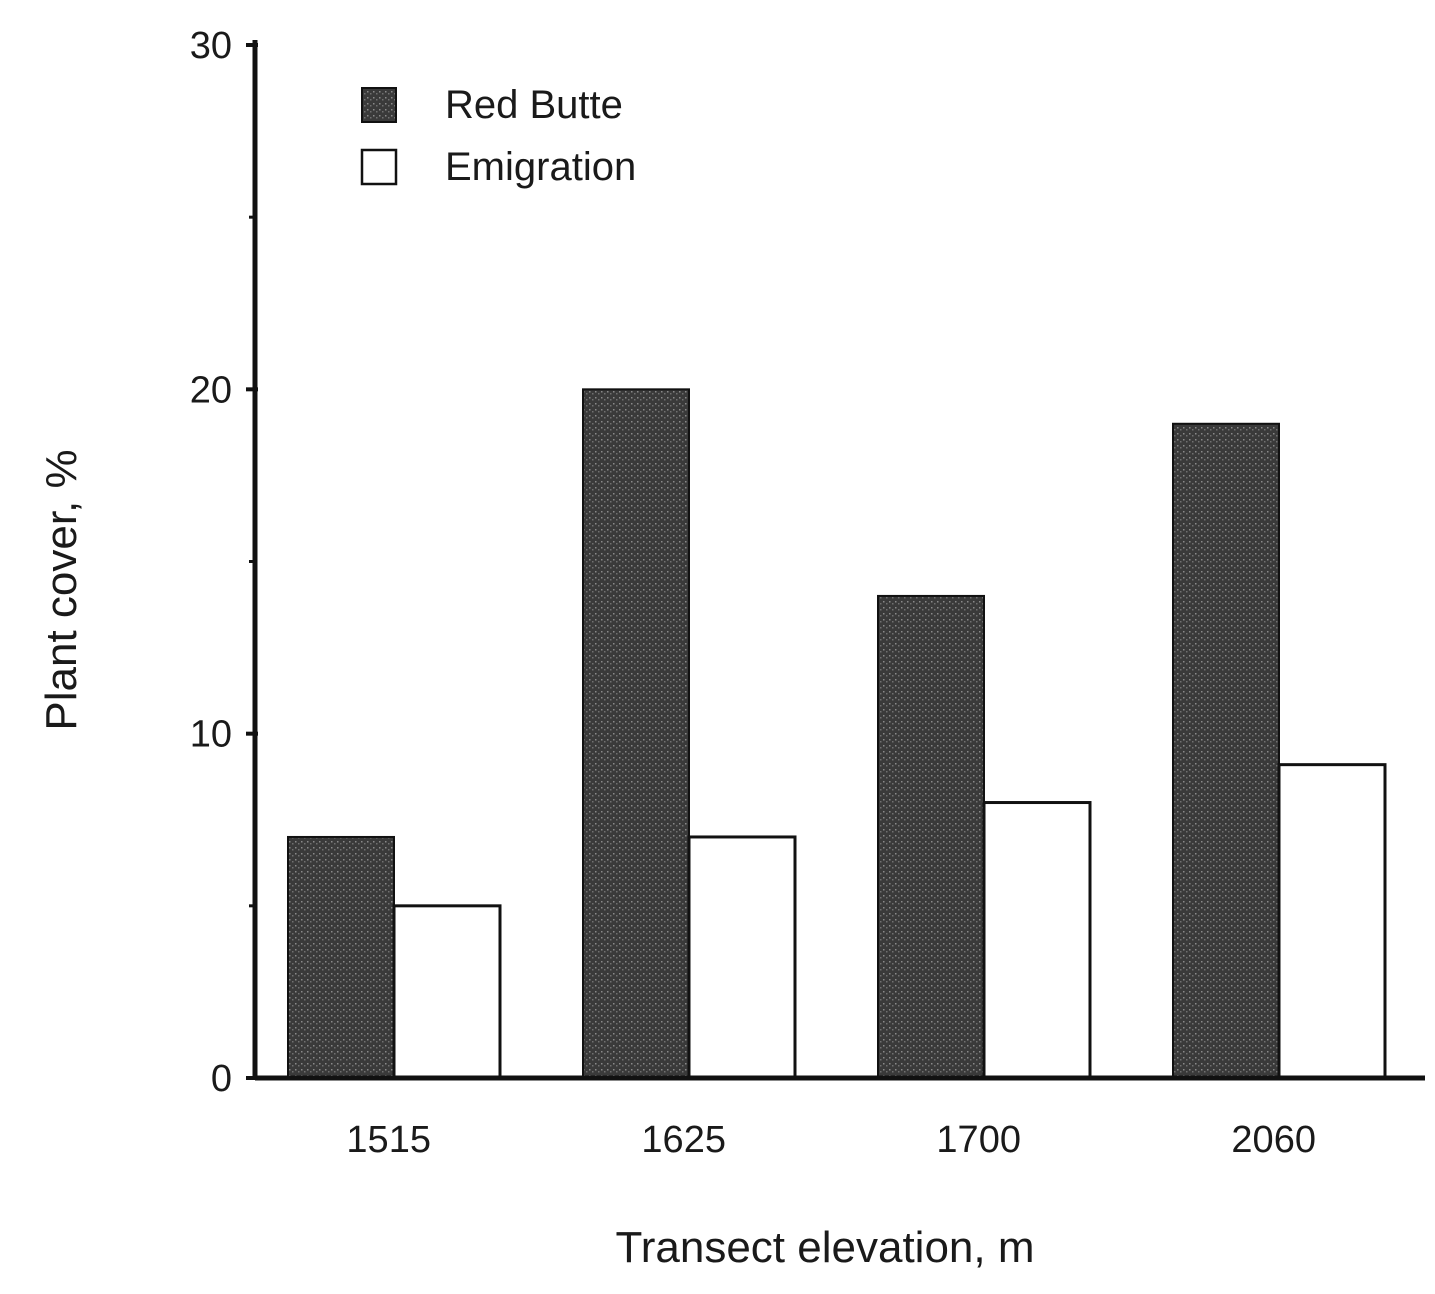 The width and height of the screenshot is (1435, 1294). I want to click on y-ticks-group: 0 10 20 30, so click(224, 562).